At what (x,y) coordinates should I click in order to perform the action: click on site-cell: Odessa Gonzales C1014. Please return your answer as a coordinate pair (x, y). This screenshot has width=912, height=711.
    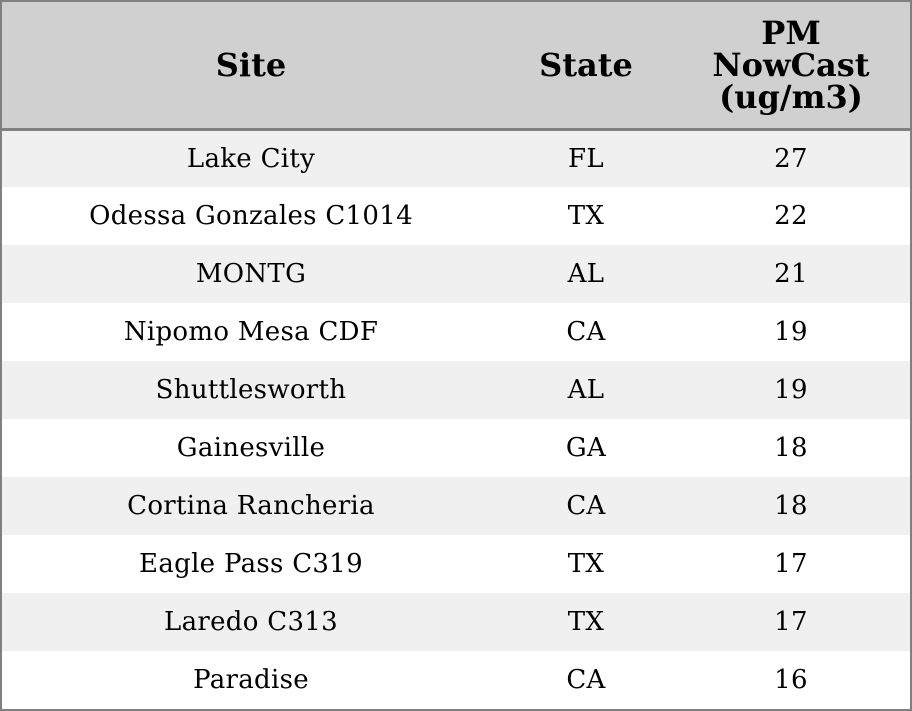
    Looking at the image, I should click on (251, 216).